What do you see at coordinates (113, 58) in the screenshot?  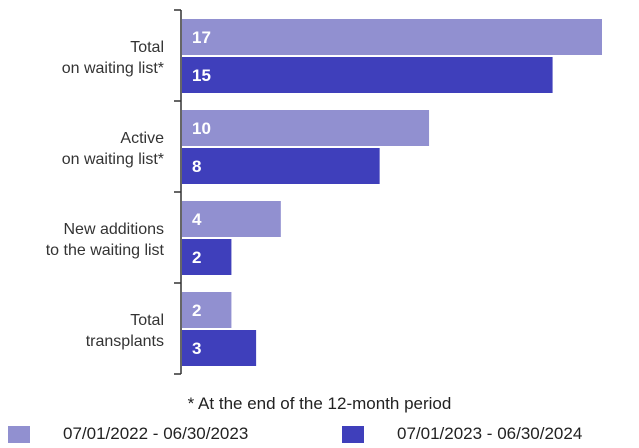 I see `category-label: Total on waiting list*` at bounding box center [113, 58].